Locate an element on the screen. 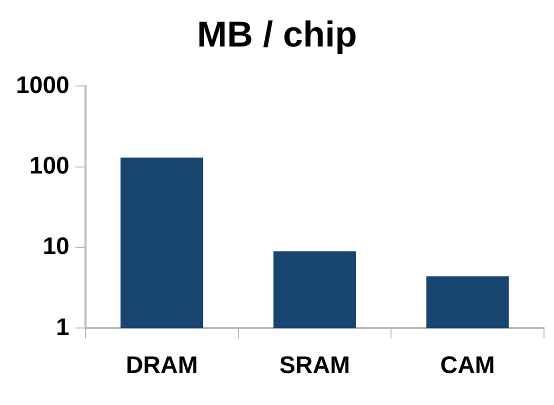 This screenshot has height=405, width=554. y-tick-label: 100 is located at coordinates (49, 166).